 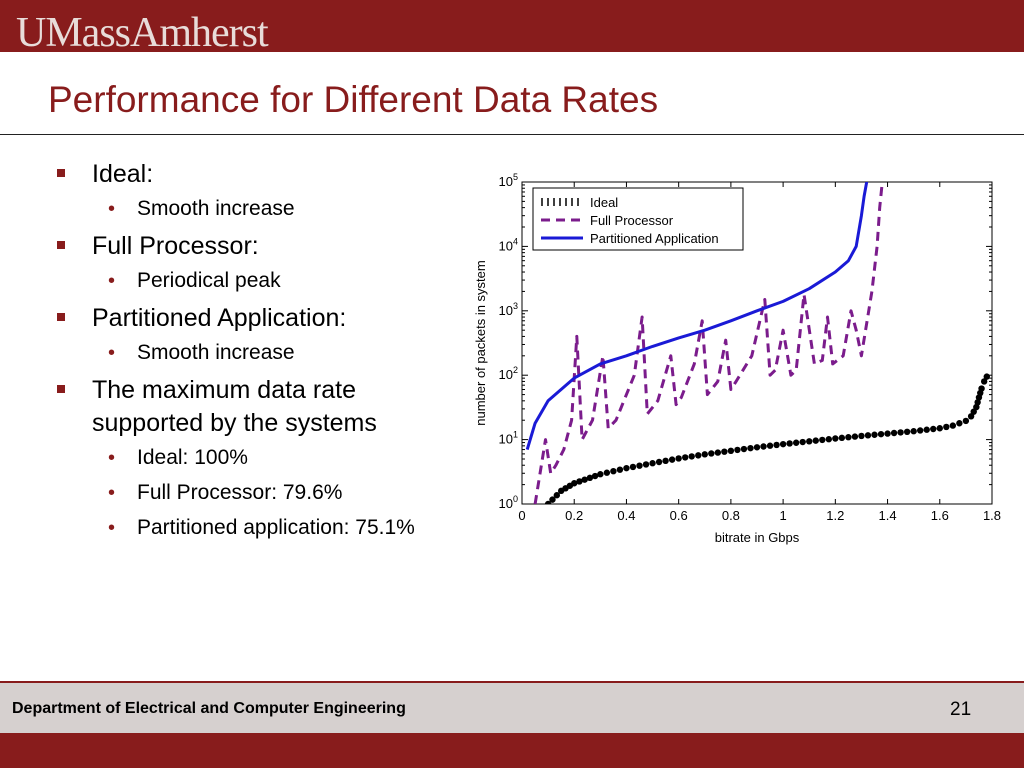 I want to click on series-partitioned-application-line, so click(x=697, y=316).